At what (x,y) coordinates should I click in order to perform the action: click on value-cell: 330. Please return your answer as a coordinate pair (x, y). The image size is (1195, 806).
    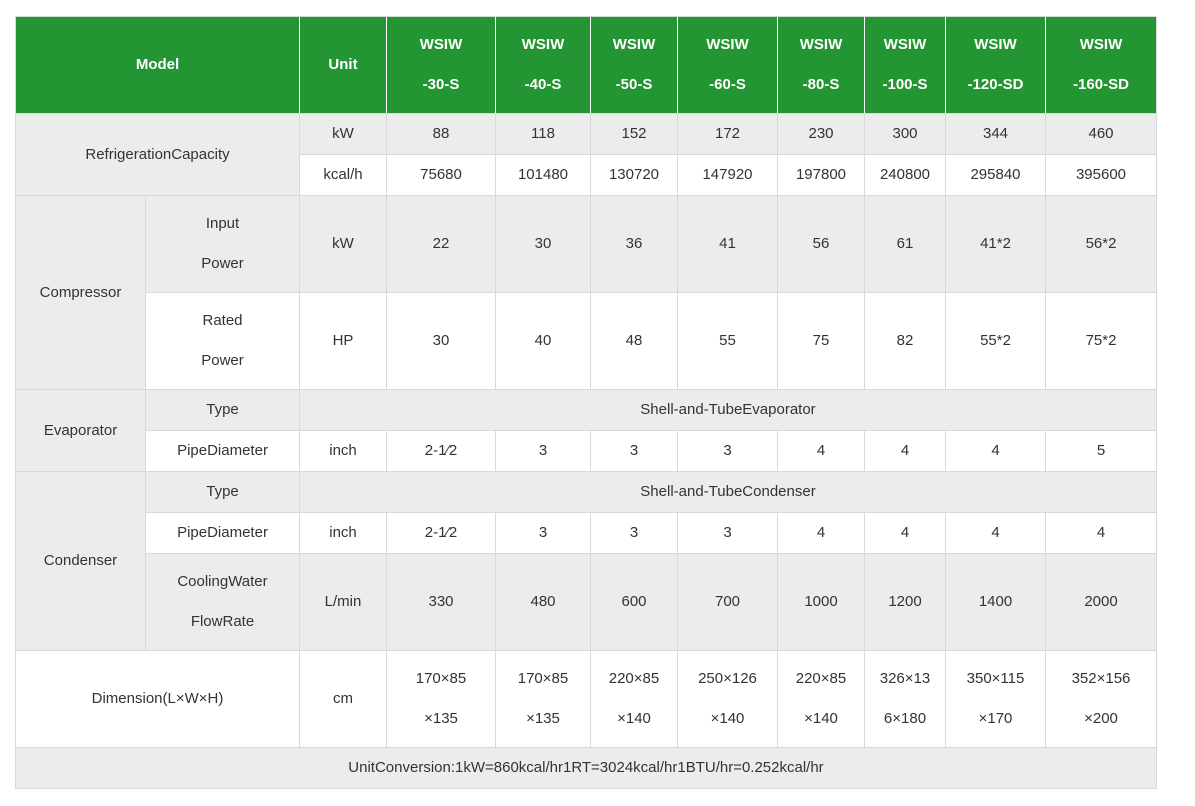
    Looking at the image, I should click on (441, 602).